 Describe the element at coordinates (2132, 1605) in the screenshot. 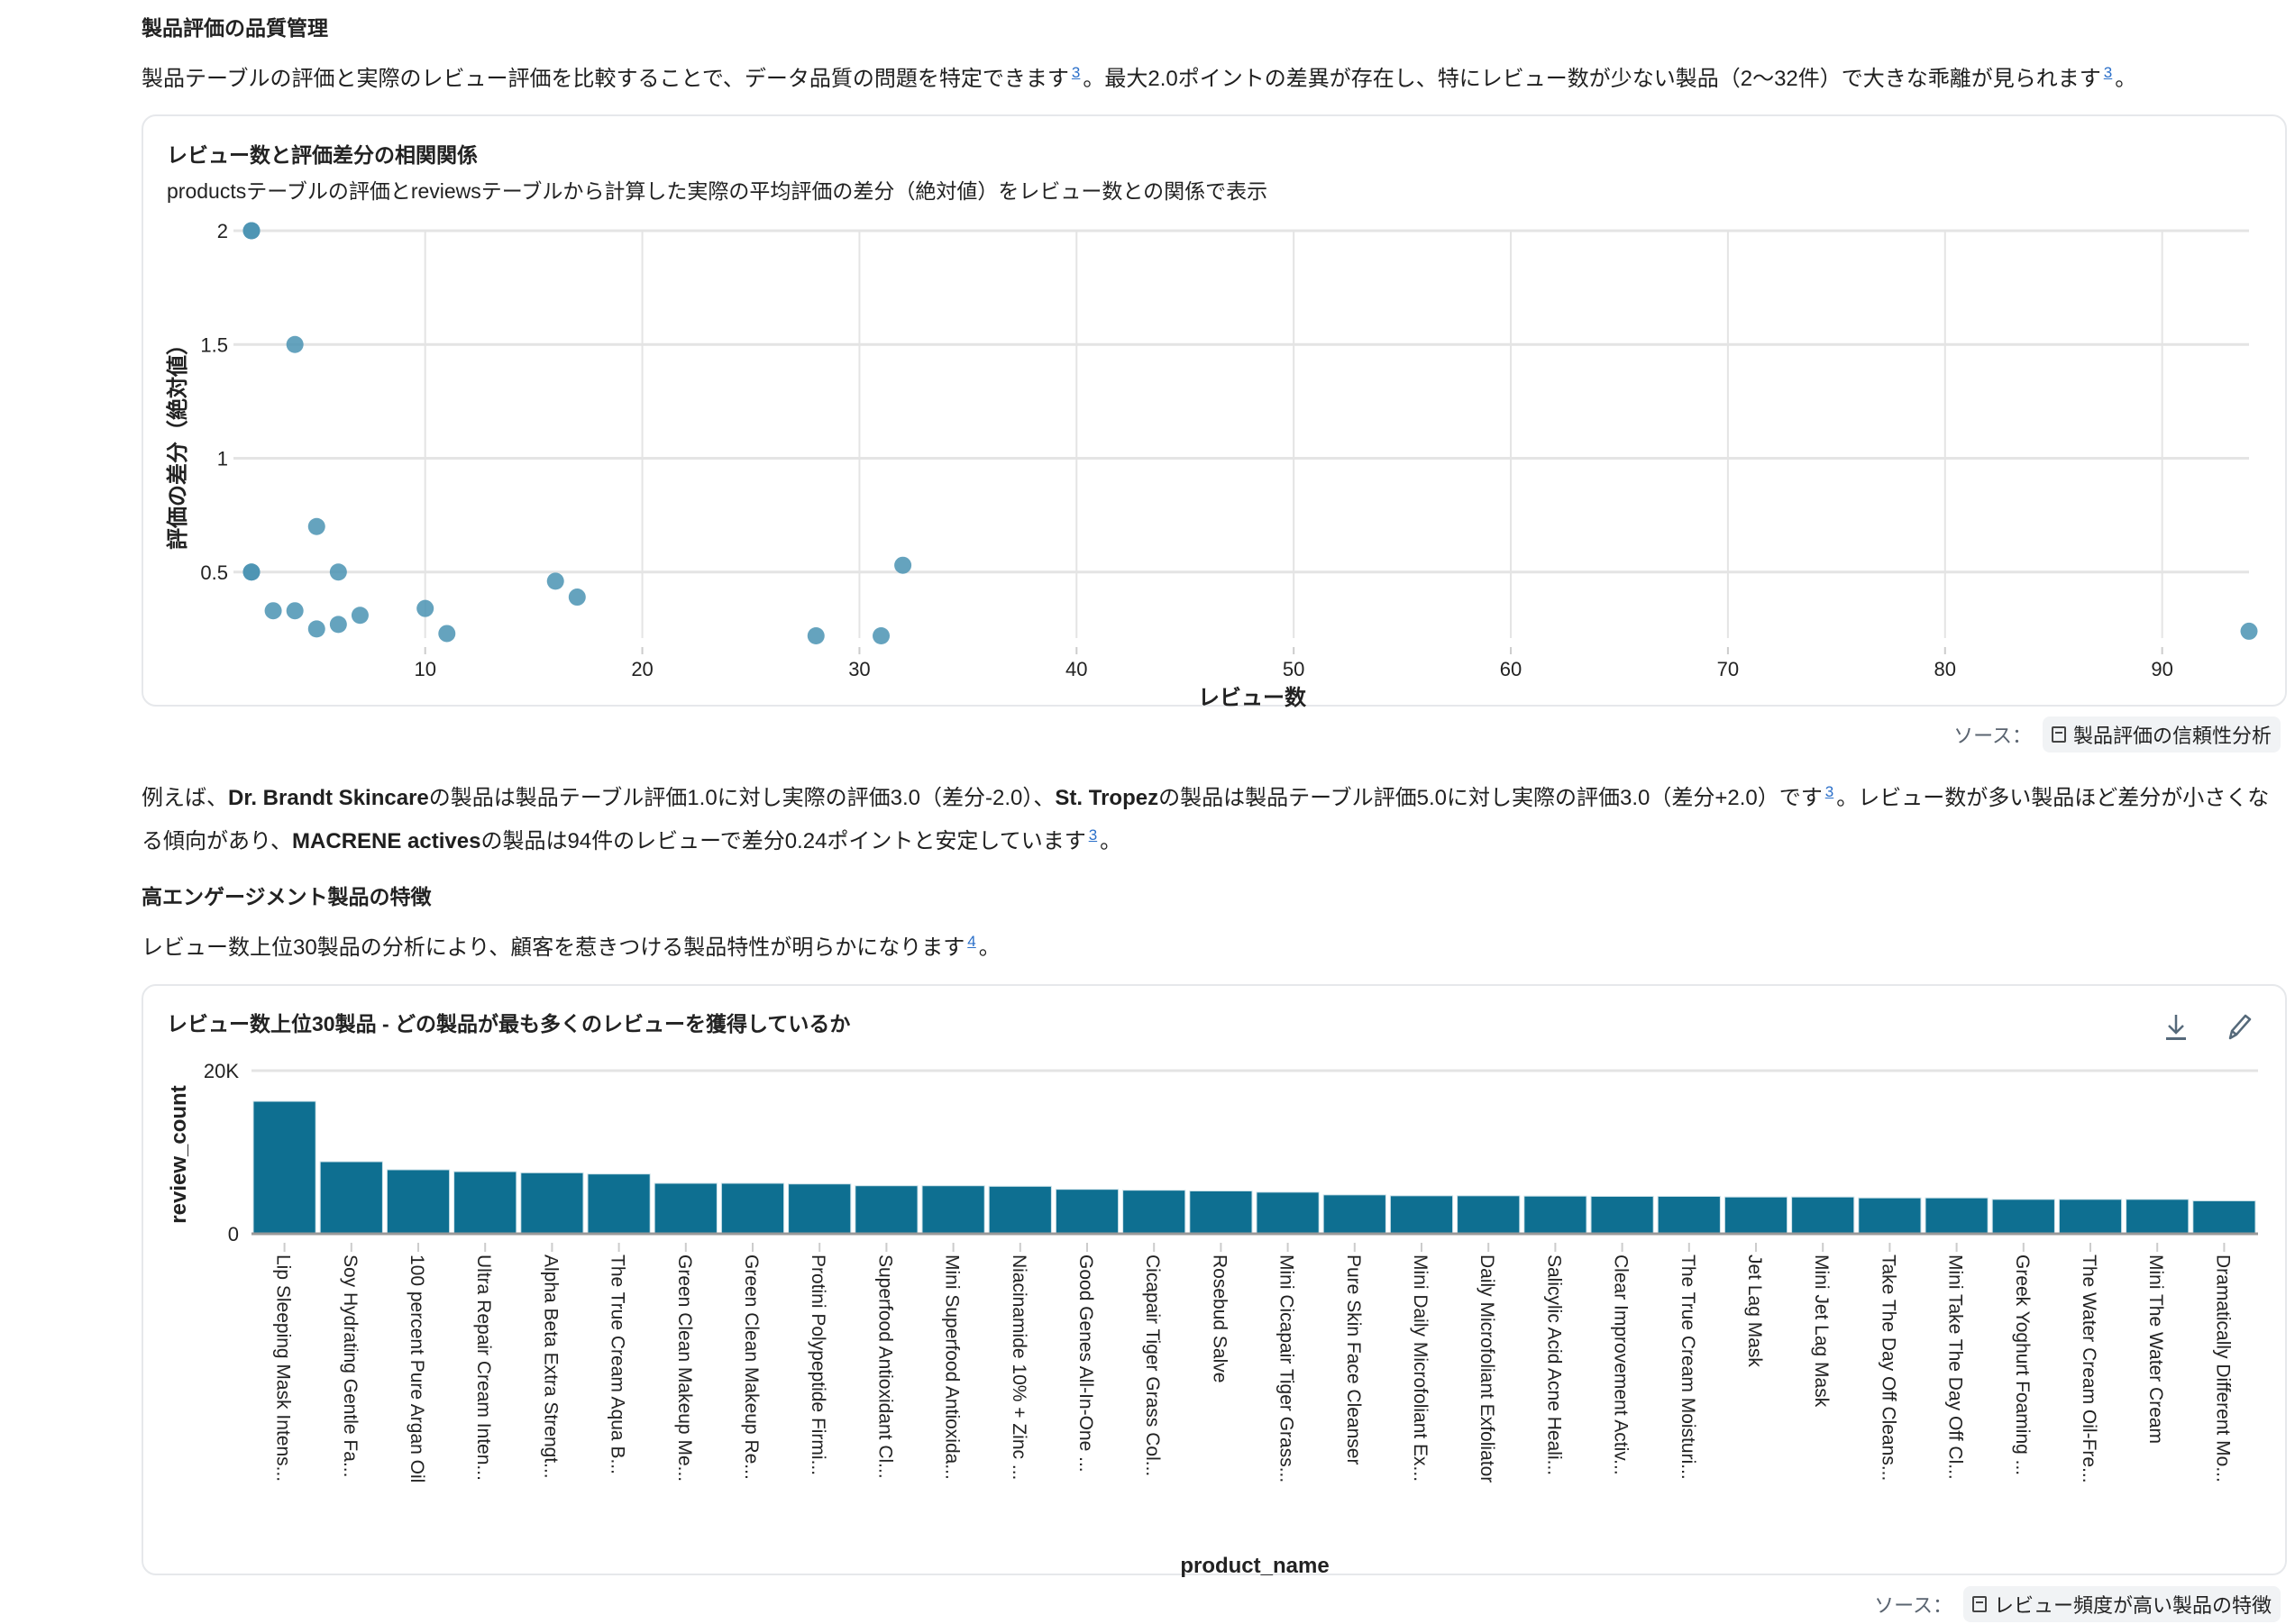

I see `source-name: レビュー頻度が高い製品の特徴` at that location.